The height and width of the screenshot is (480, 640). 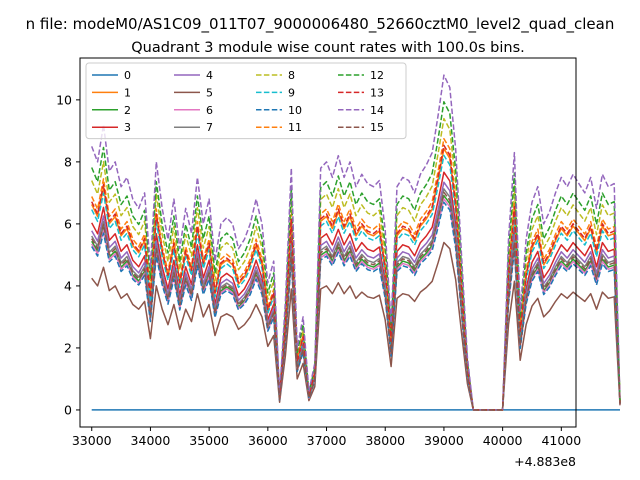 What do you see at coordinates (545, 461) in the screenshot?
I see `x-offset-label: +4.883e8` at bounding box center [545, 461].